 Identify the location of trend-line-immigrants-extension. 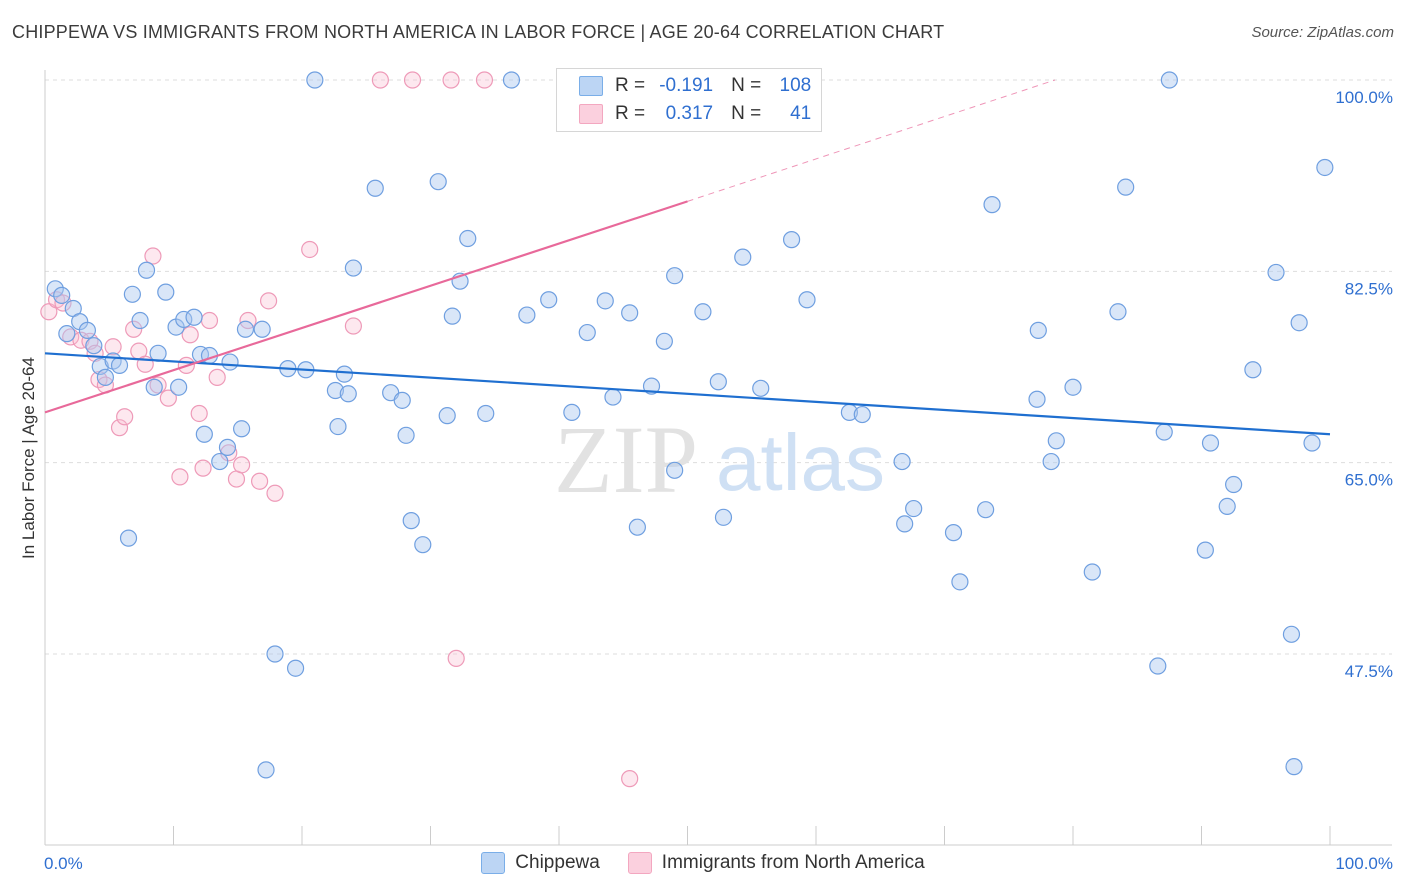
(871, 140).